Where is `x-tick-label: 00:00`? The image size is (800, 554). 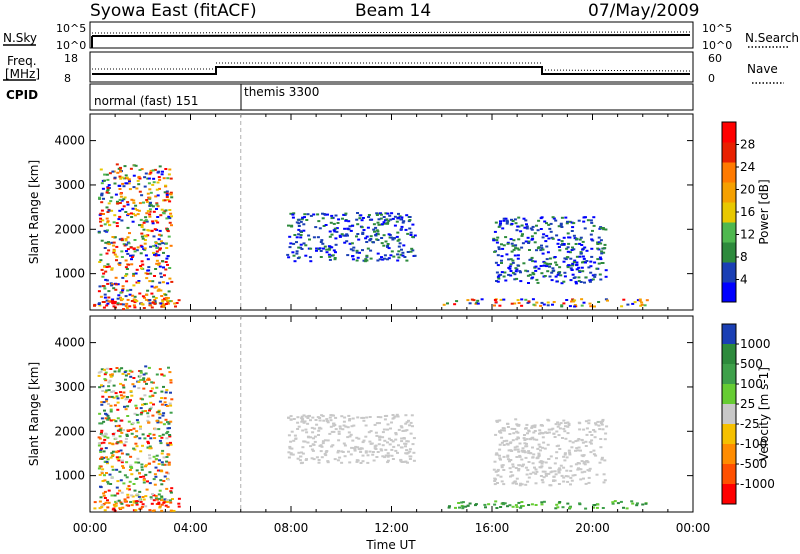 x-tick-label: 00:00 is located at coordinates (90, 528).